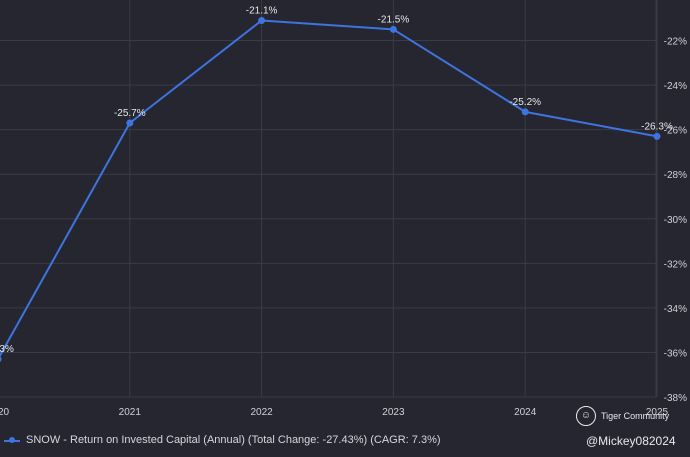 Image resolution: width=690 pixels, height=457 pixels. What do you see at coordinates (262, 11) in the screenshot?
I see `data-label: -21.1%` at bounding box center [262, 11].